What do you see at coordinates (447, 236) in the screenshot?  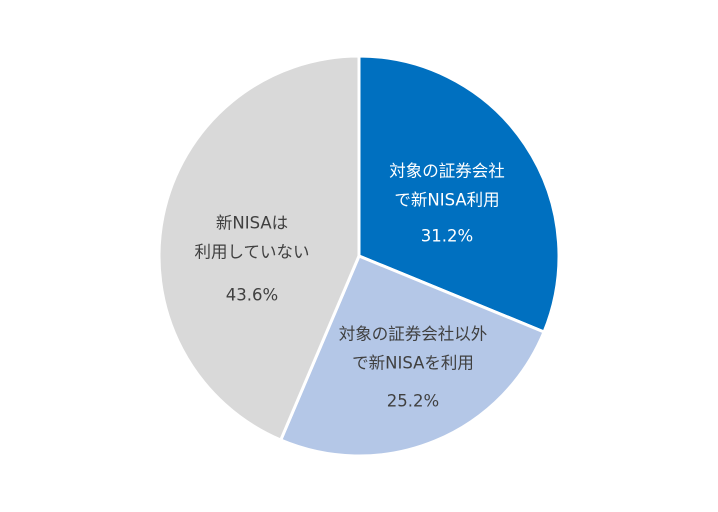 I see `slice-value-label: 31.2%` at bounding box center [447, 236].